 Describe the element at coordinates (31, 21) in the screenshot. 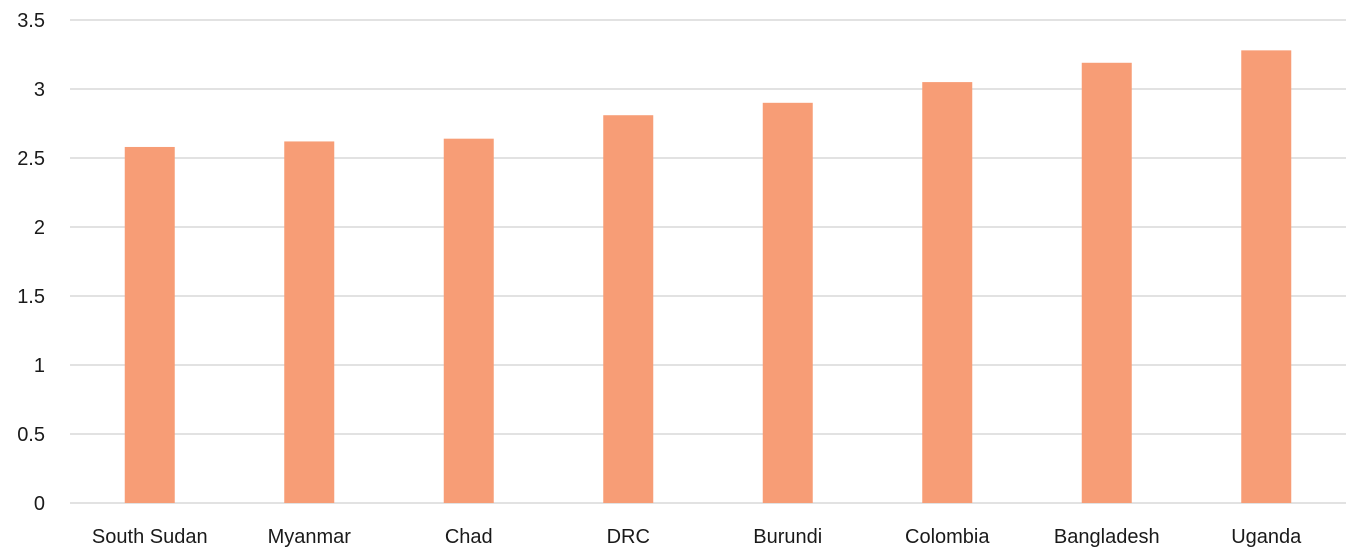

I see `y-tick-label: 3.5` at that location.